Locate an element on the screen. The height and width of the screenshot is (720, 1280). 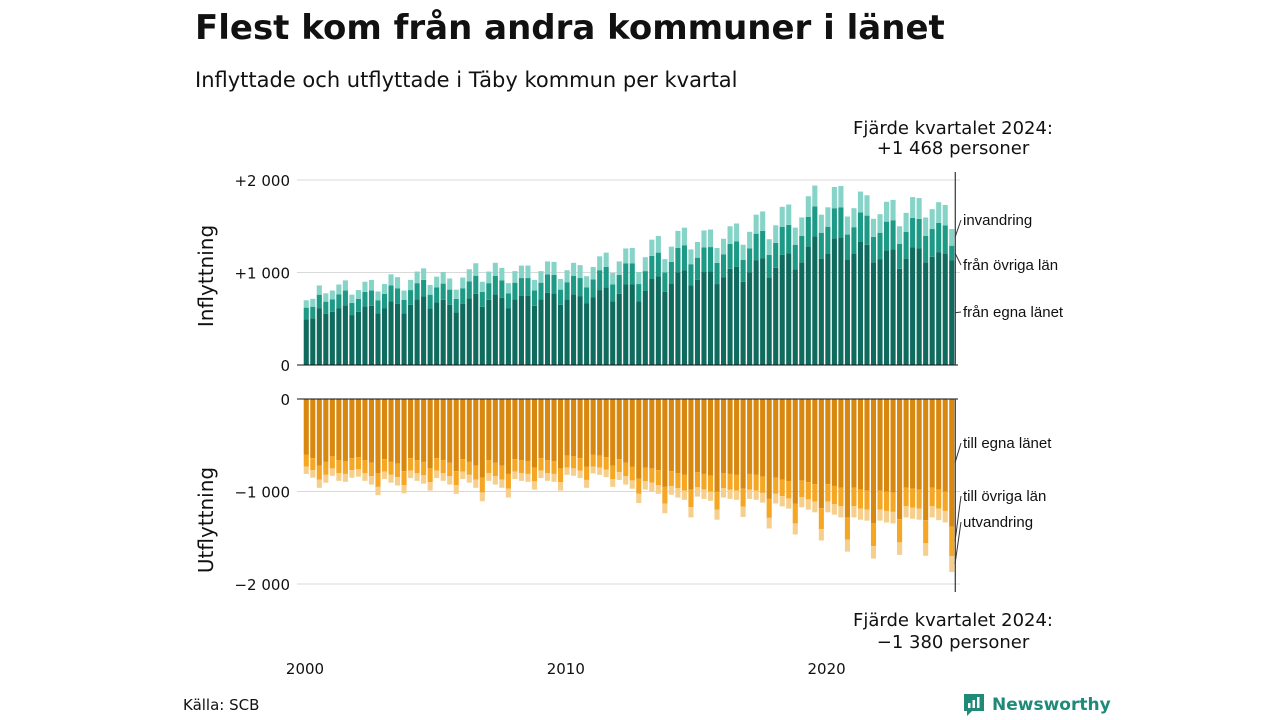
x-tick-label: 2000 is located at coordinates (305, 669).